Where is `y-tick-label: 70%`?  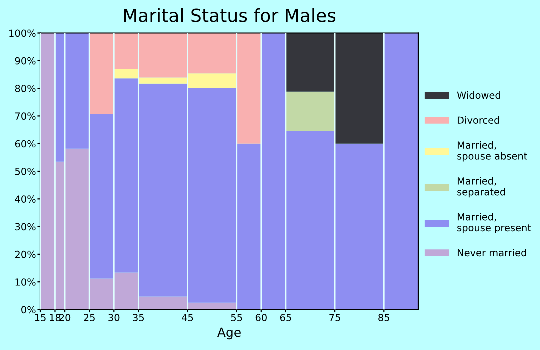 y-tick-label: 70% is located at coordinates (26, 116).